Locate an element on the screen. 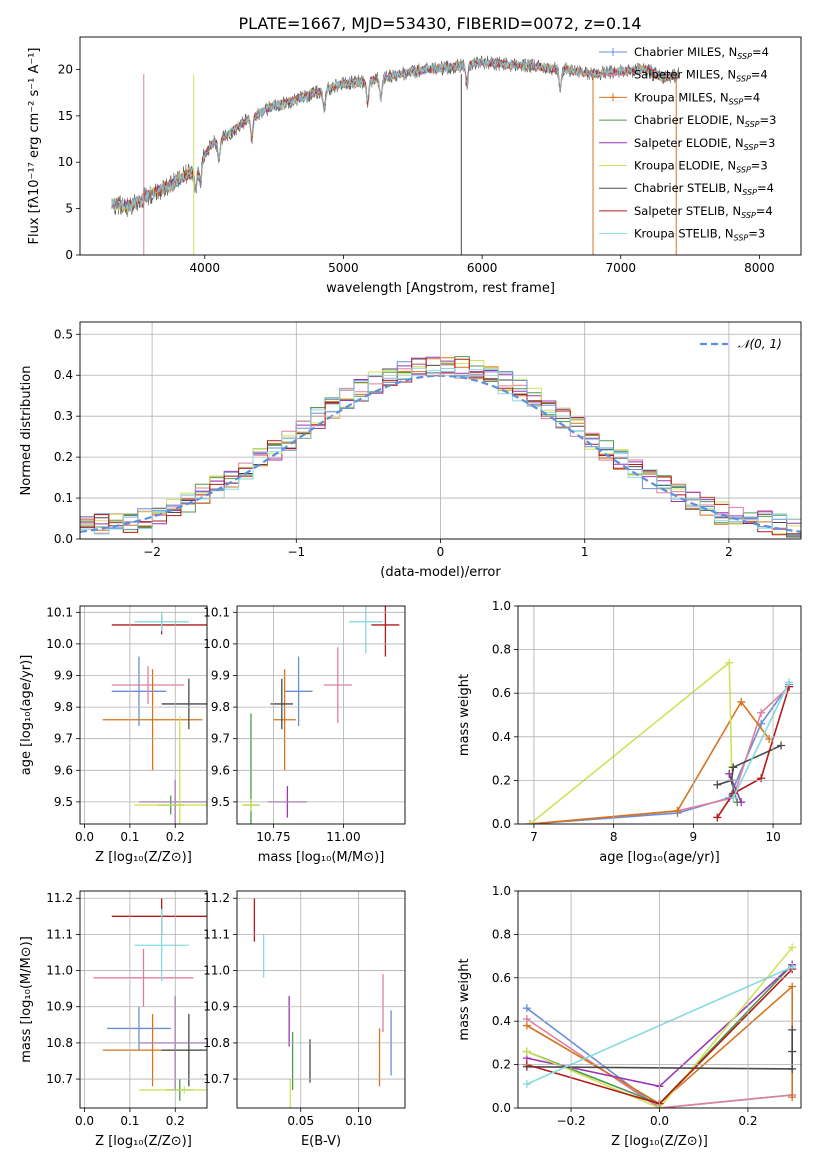 The image size is (819, 1170). y-tick-label: 9.5 is located at coordinates (220, 802).